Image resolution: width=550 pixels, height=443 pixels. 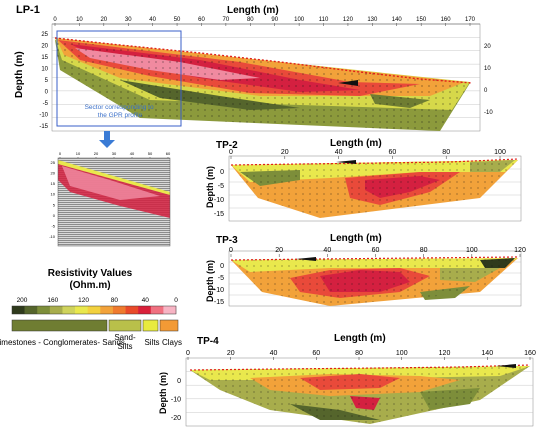 I want to click on gpr-x-tick: 20, so click(x=96, y=153).